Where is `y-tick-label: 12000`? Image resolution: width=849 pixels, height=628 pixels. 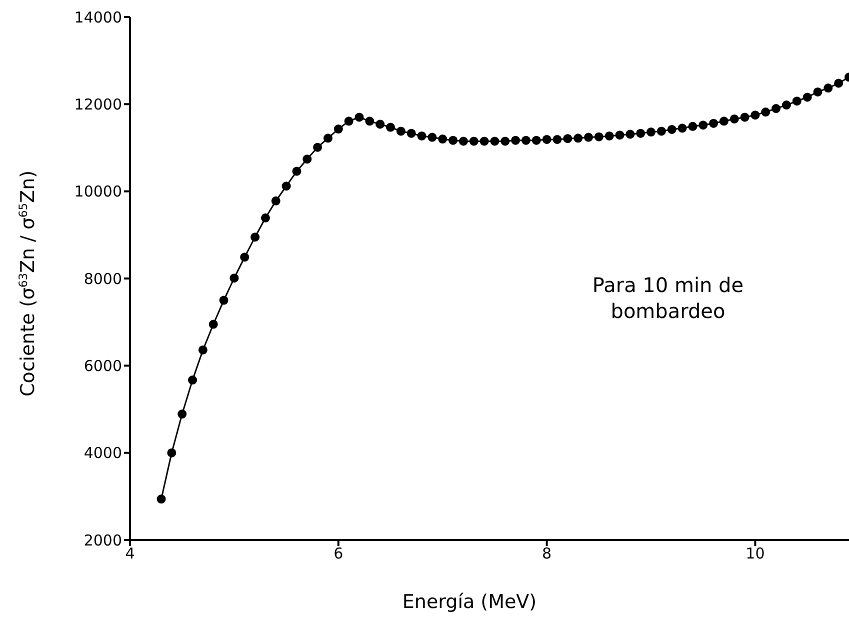 y-tick-label: 12000 is located at coordinates (98, 104).